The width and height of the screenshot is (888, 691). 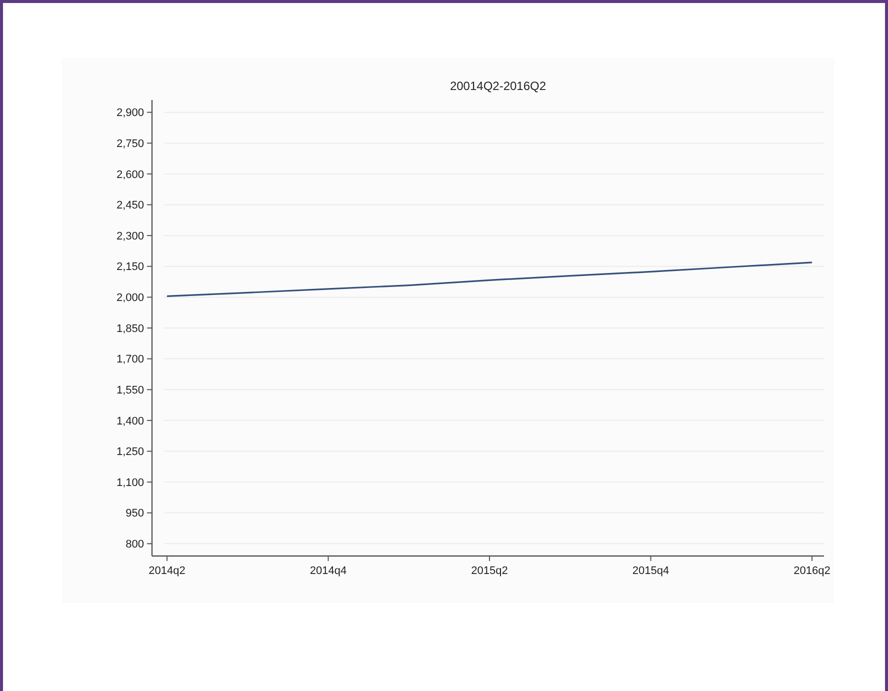 I want to click on y-tick-label: 2,900, so click(x=130, y=113).